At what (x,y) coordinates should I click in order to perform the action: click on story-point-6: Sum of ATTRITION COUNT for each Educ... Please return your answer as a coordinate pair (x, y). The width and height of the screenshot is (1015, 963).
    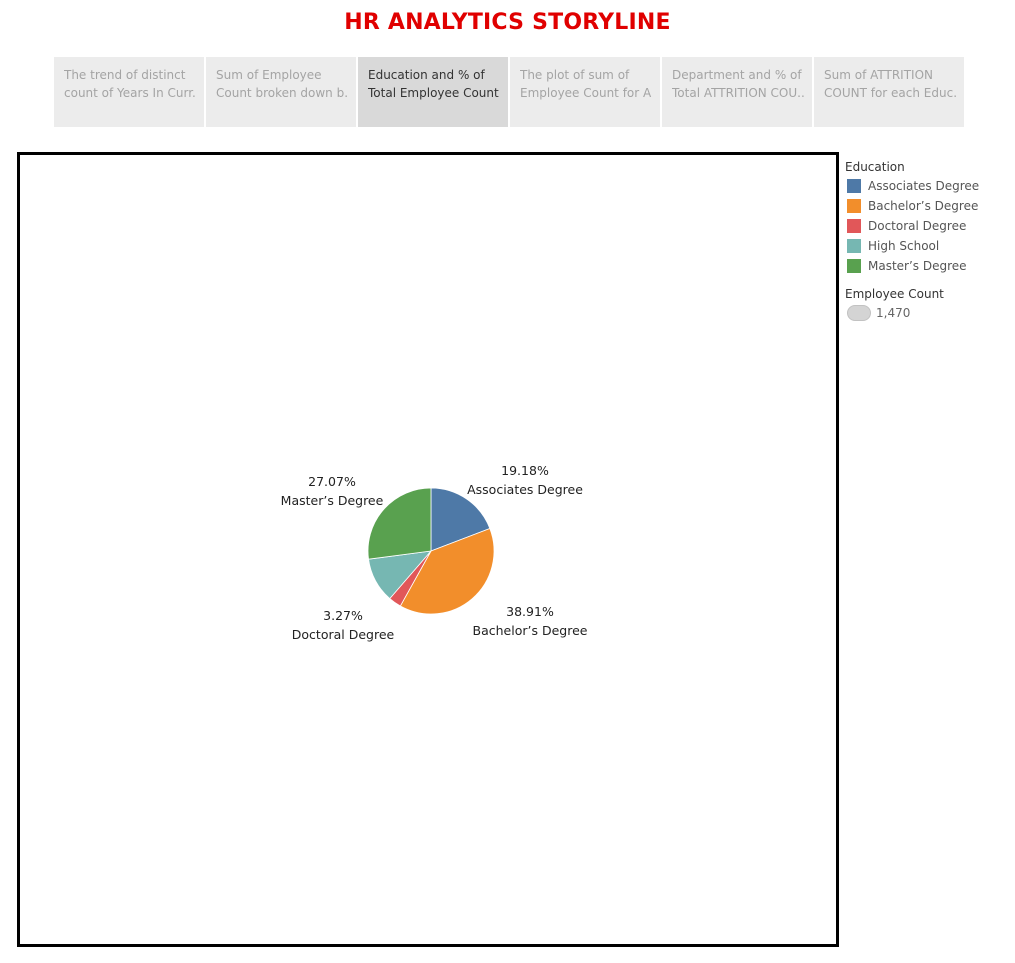
    Looking at the image, I should click on (889, 92).